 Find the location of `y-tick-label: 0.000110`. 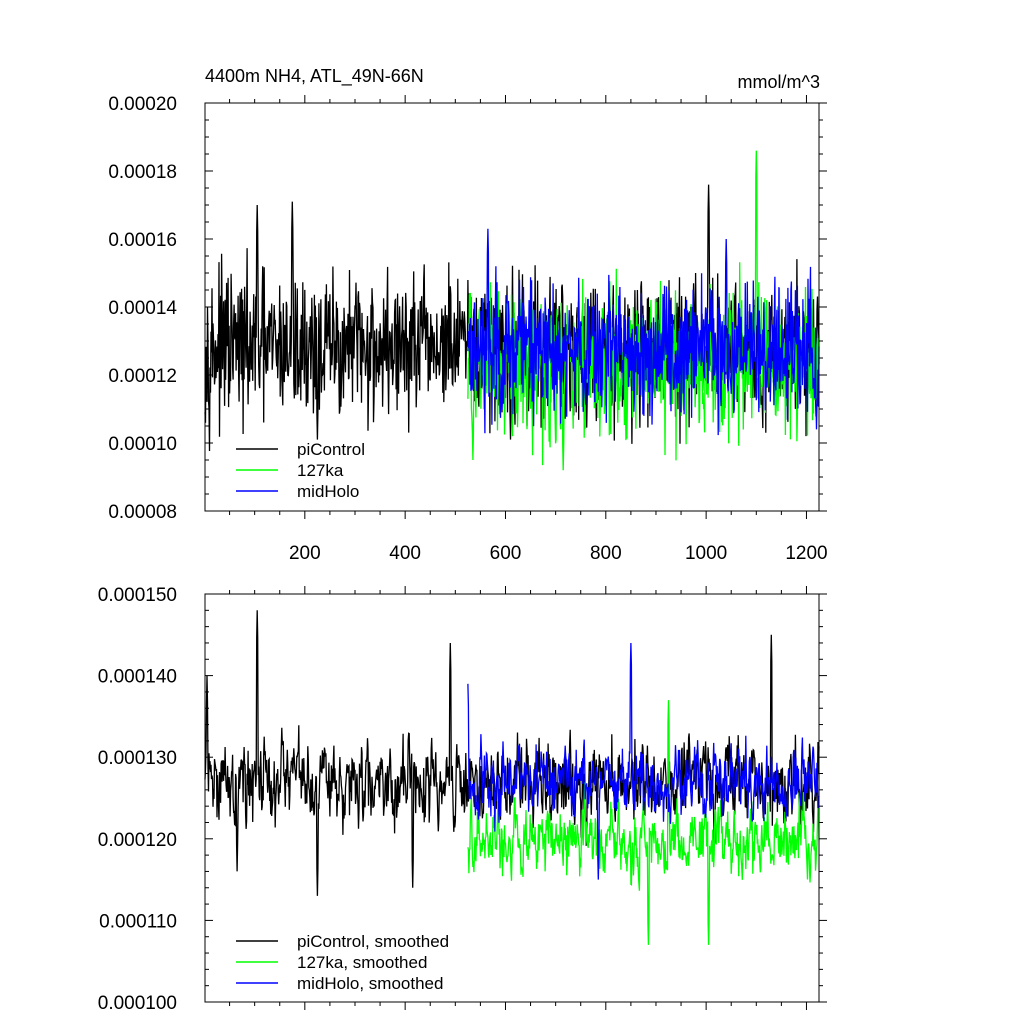

y-tick-label: 0.000110 is located at coordinates (138, 921).